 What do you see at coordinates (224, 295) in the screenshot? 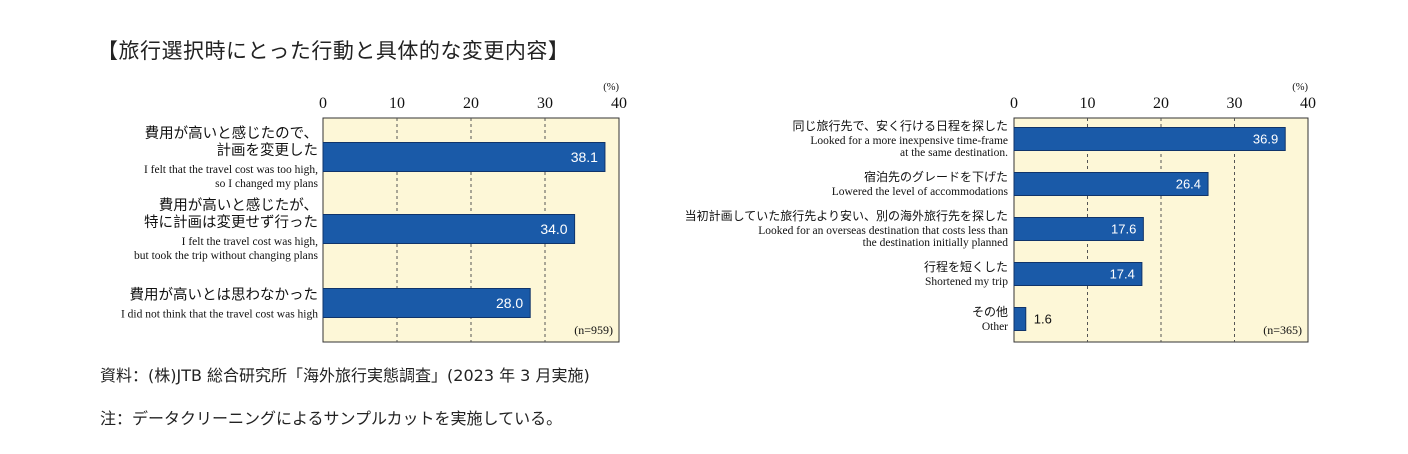
I see `category-label-ja: 費用が高いとは思わなかった` at bounding box center [224, 295].